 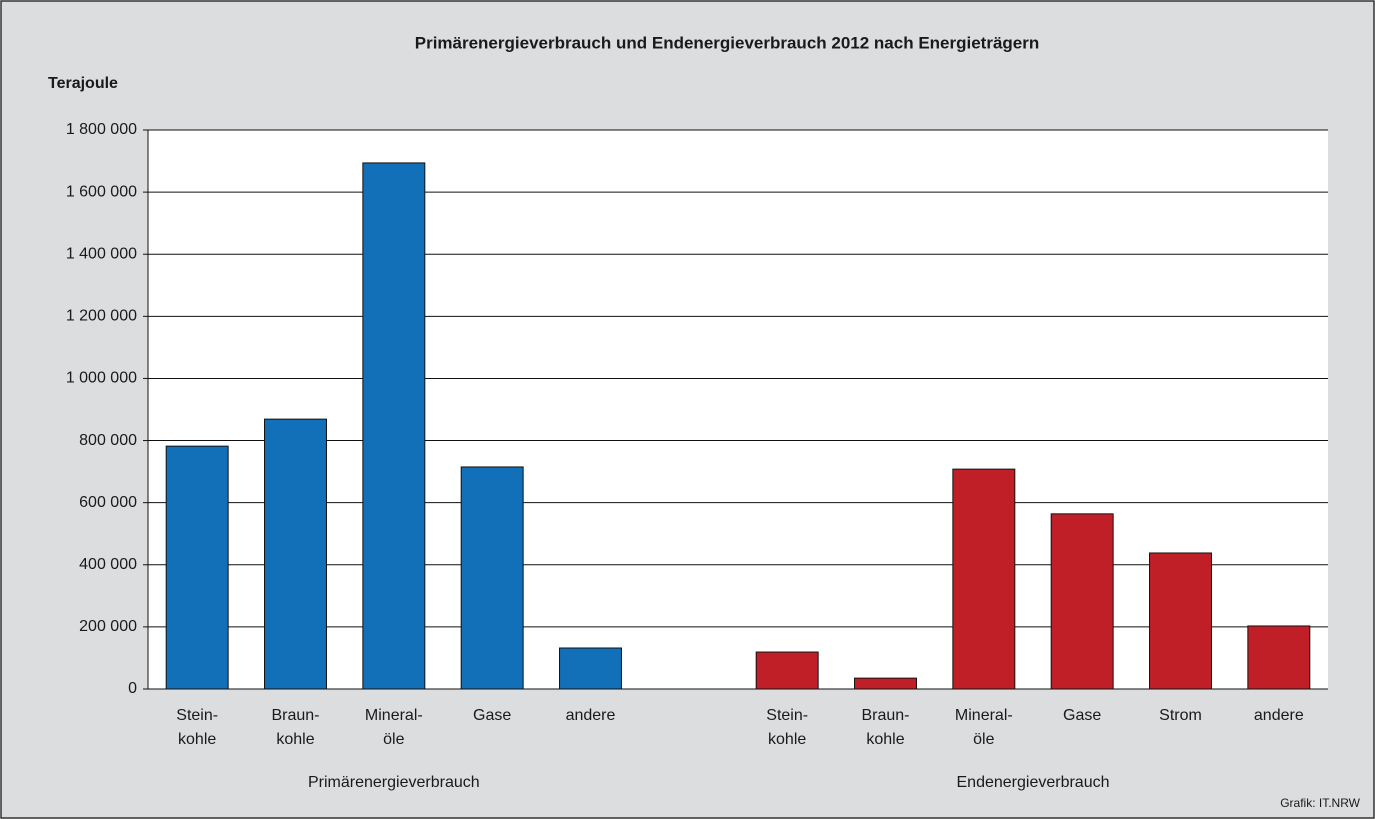 What do you see at coordinates (101, 378) in the screenshot?
I see `y-tick-label: 1 000 000` at bounding box center [101, 378].